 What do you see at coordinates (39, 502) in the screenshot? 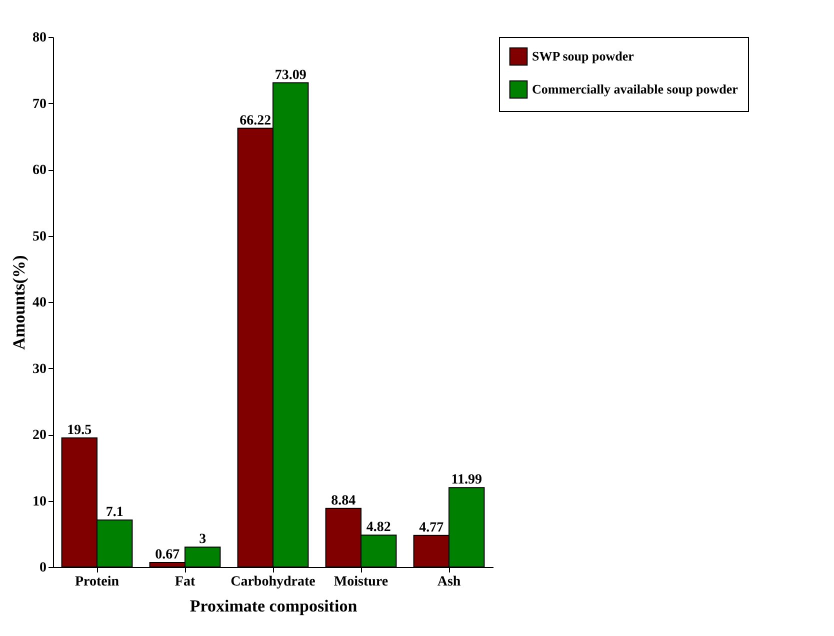
I see `y-tick-label: 10` at bounding box center [39, 502].